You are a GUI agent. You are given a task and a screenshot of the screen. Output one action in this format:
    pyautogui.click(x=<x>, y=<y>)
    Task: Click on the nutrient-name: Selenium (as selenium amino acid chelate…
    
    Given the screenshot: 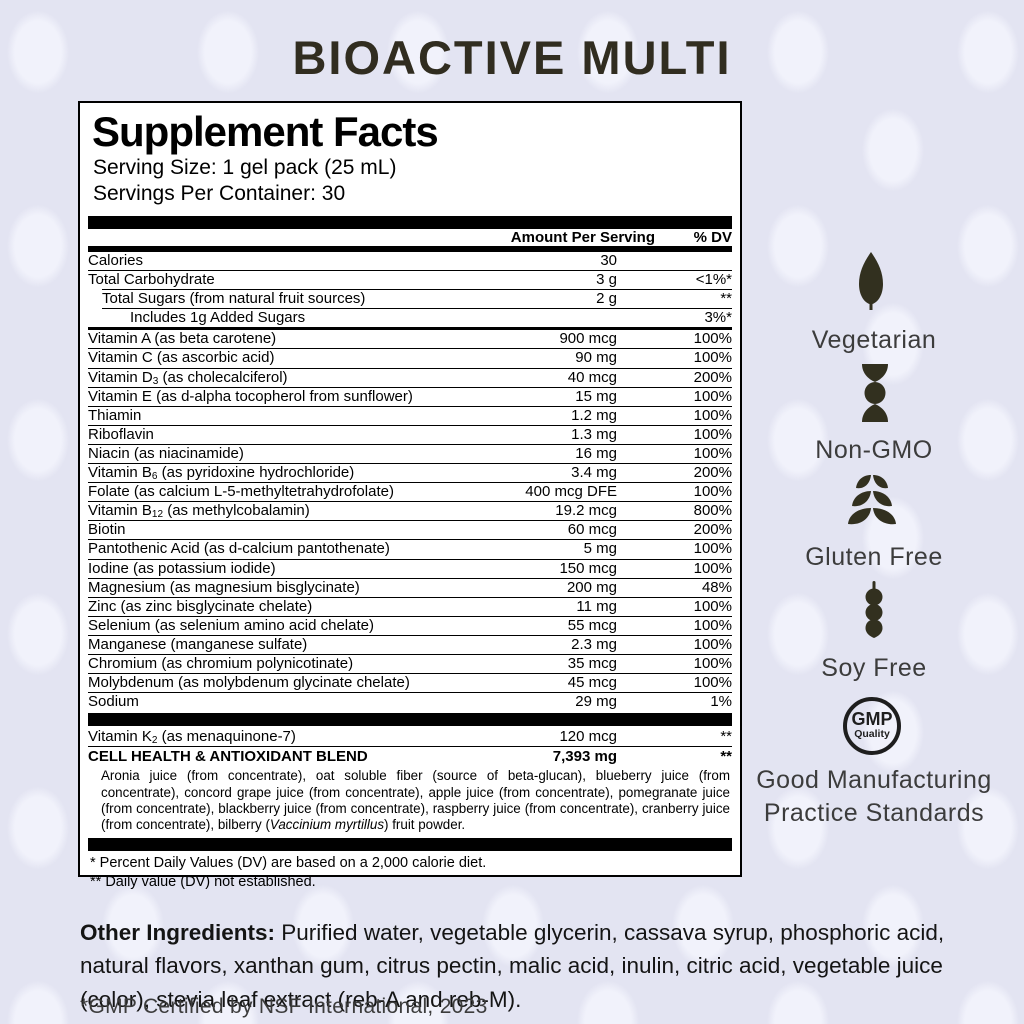 What is the action you would take?
    pyautogui.click(x=231, y=625)
    